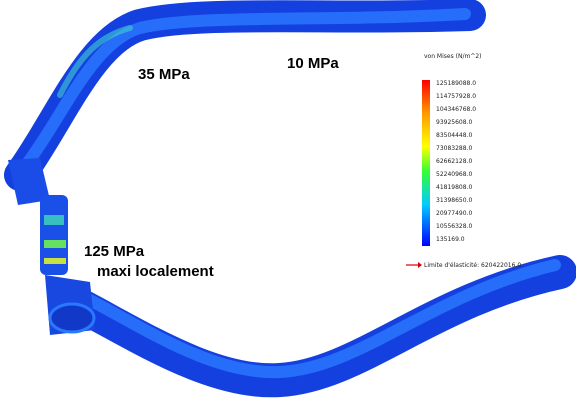  What do you see at coordinates (155, 271) in the screenshot?
I see `annotation: maxi localement` at bounding box center [155, 271].